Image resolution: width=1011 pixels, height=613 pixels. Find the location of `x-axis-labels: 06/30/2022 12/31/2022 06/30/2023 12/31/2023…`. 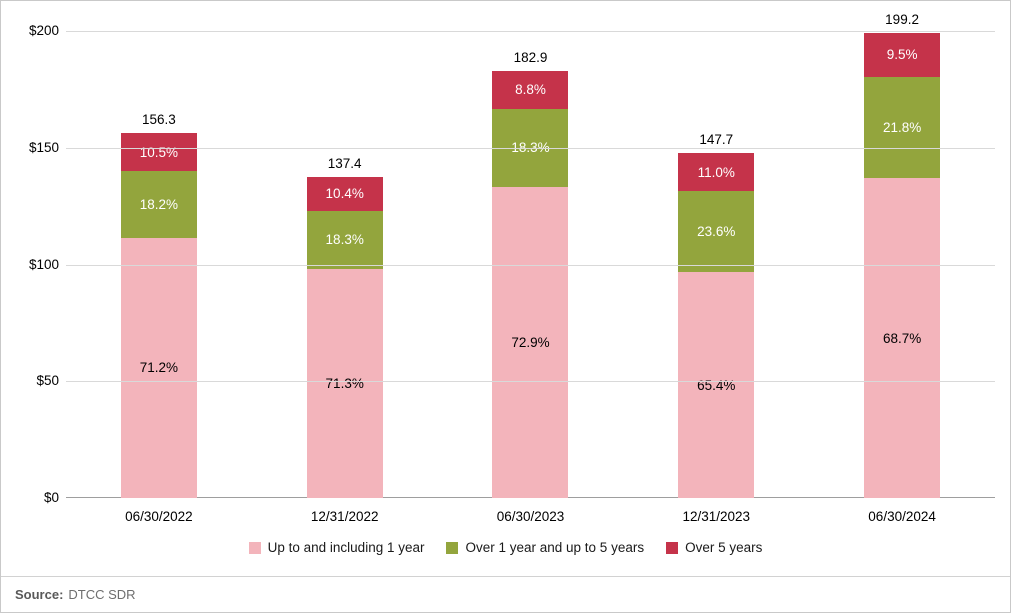

x-axis-labels: 06/30/2022 12/31/2022 06/30/2023 12/31/2023… is located at coordinates (530, 516).